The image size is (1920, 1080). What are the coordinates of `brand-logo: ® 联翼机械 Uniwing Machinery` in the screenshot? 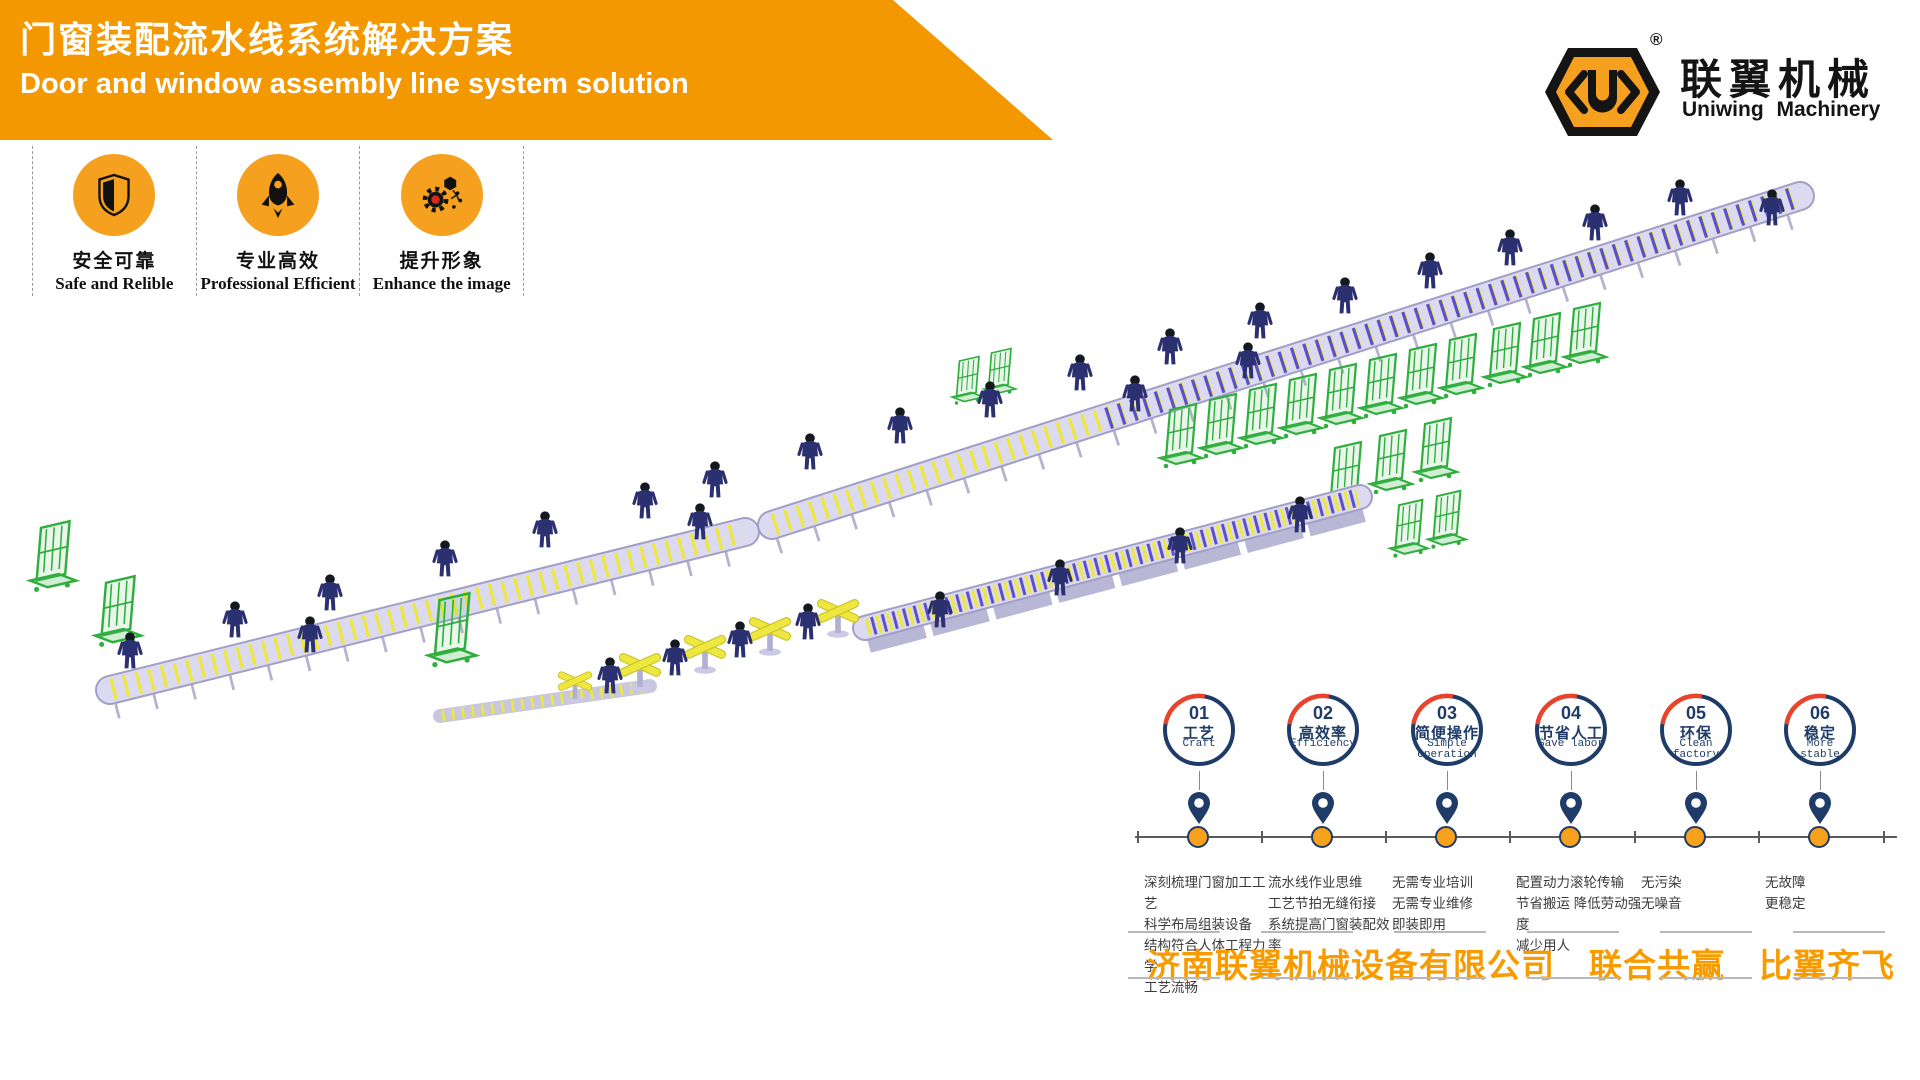 It's located at (1726, 88).